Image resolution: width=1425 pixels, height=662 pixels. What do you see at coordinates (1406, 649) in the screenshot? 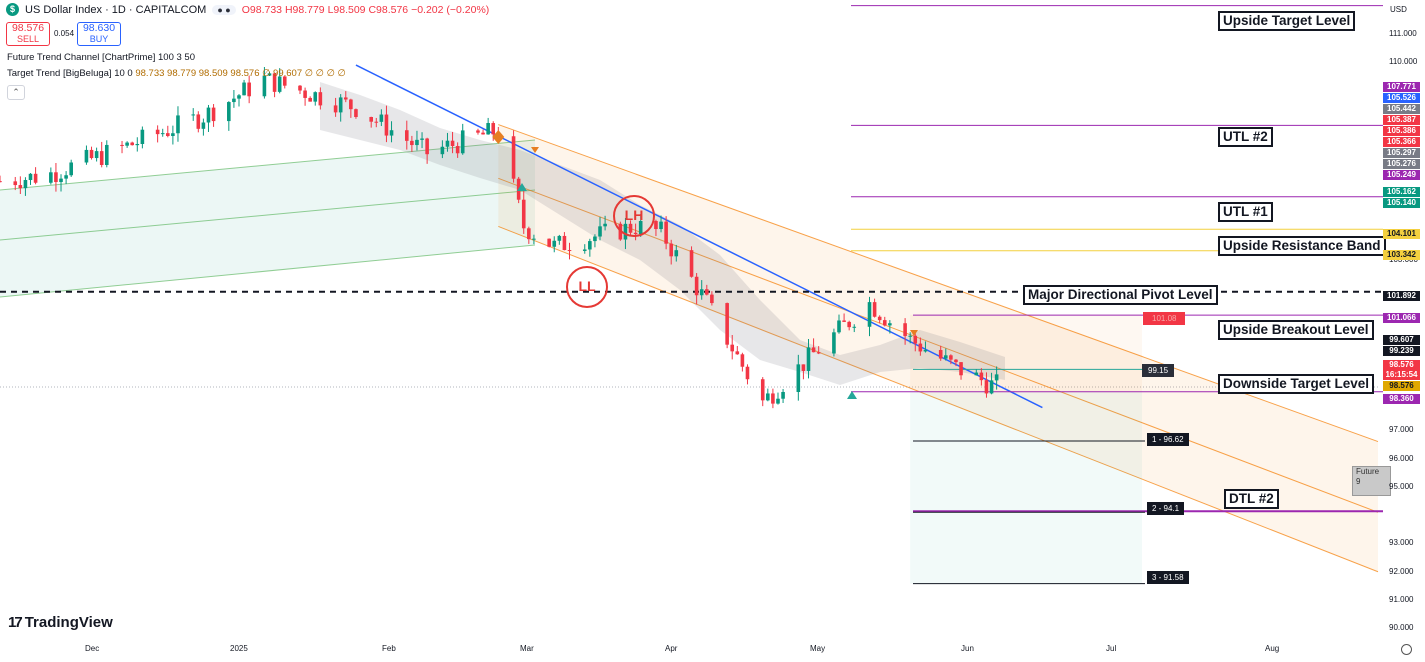
I see `settings-icon` at bounding box center [1406, 649].